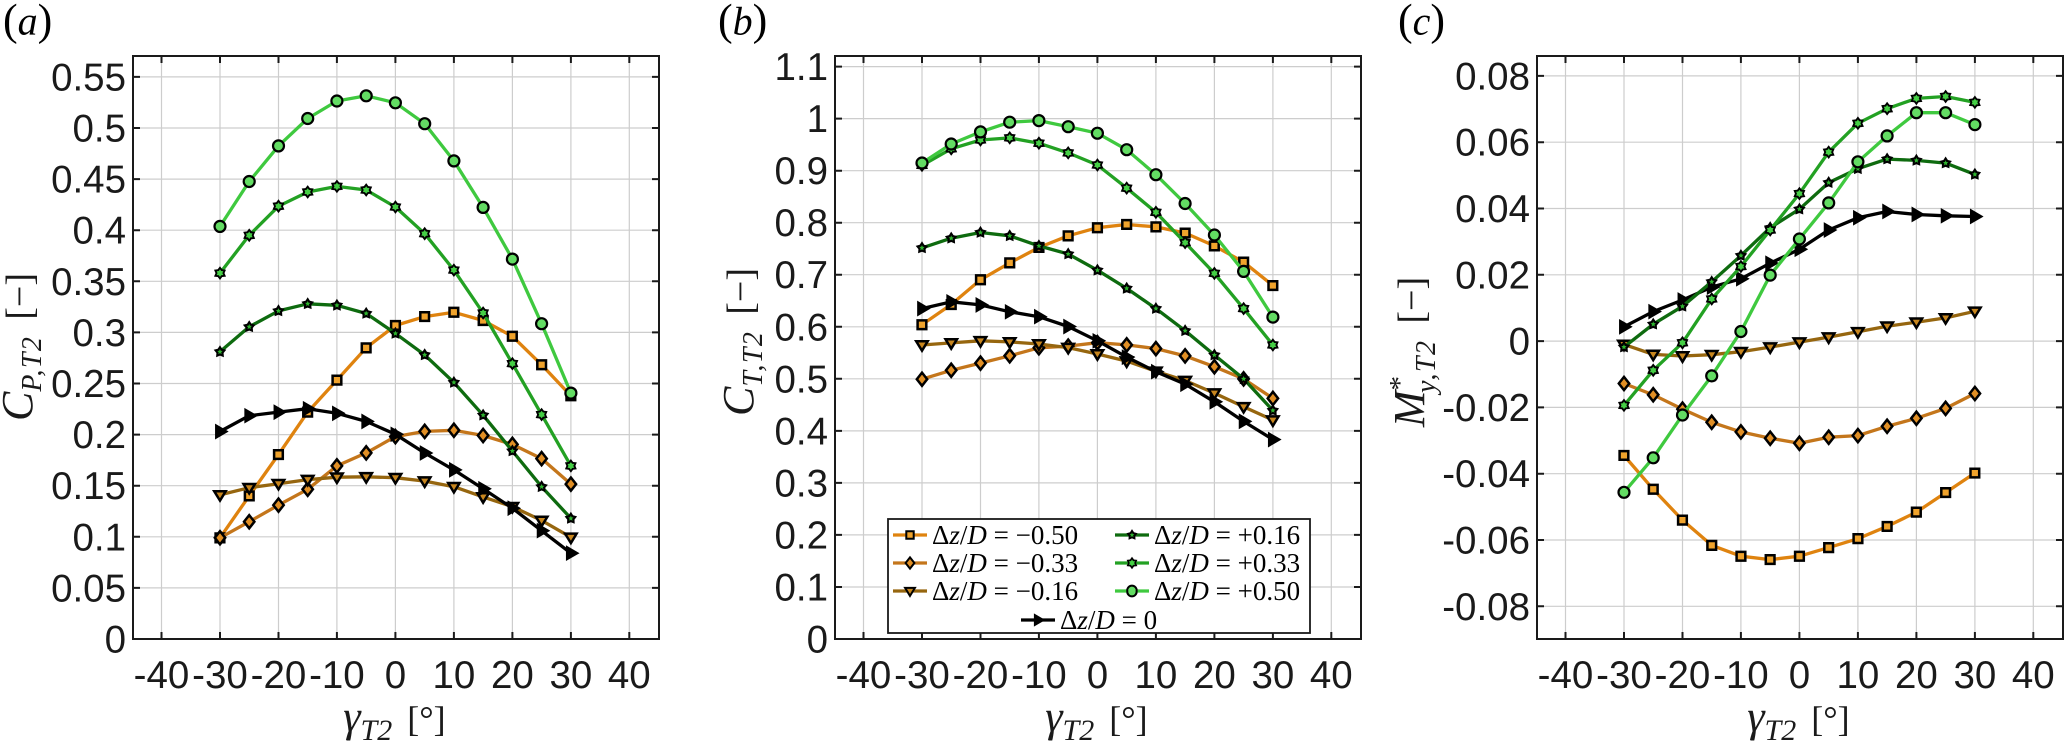  What do you see at coordinates (741, 342) in the screenshot?
I see `svg-text: CT,T2 [−]` at bounding box center [741, 342].